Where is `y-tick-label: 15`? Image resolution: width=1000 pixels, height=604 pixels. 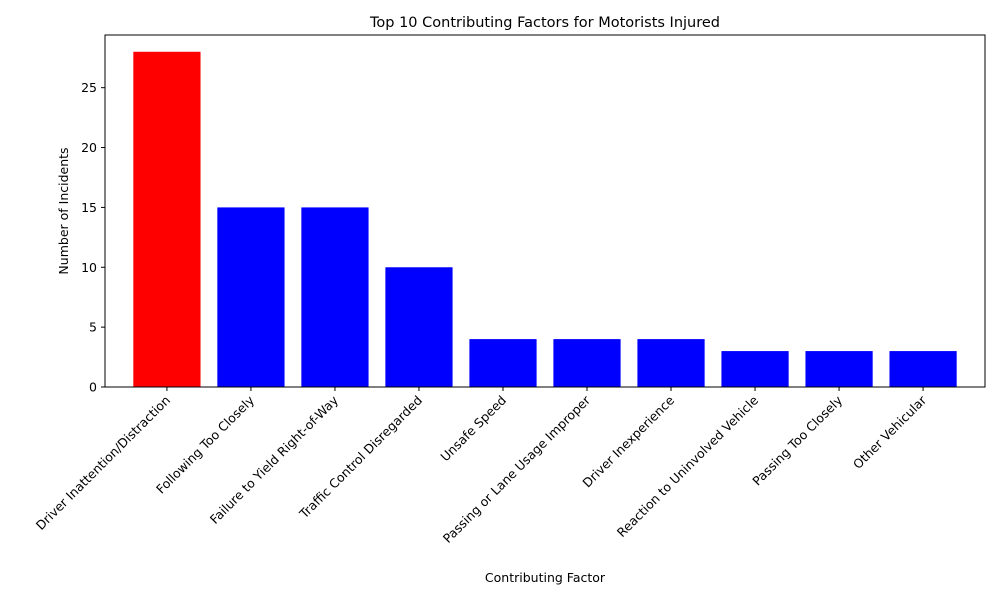 y-tick-label: 15 is located at coordinates (89, 207).